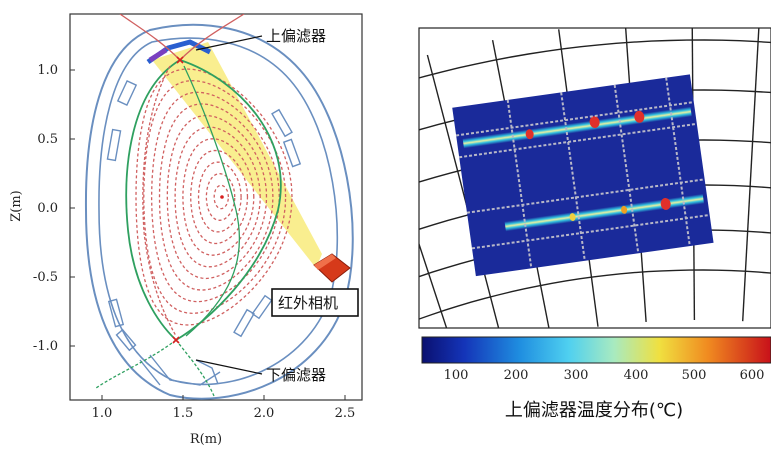 Image resolution: width=771 pixels, height=449 pixels. What do you see at coordinates (456, 375) in the screenshot?
I see `colorbar-tick-label: 100` at bounding box center [456, 375].